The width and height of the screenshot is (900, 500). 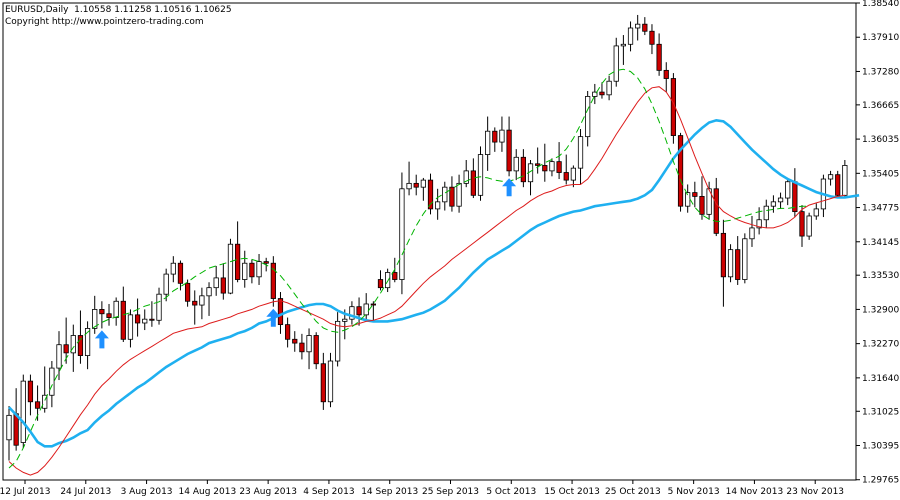 What do you see at coordinates (328, 492) in the screenshot?
I see `x-tick-label: 4 Sep 2013` at bounding box center [328, 492].